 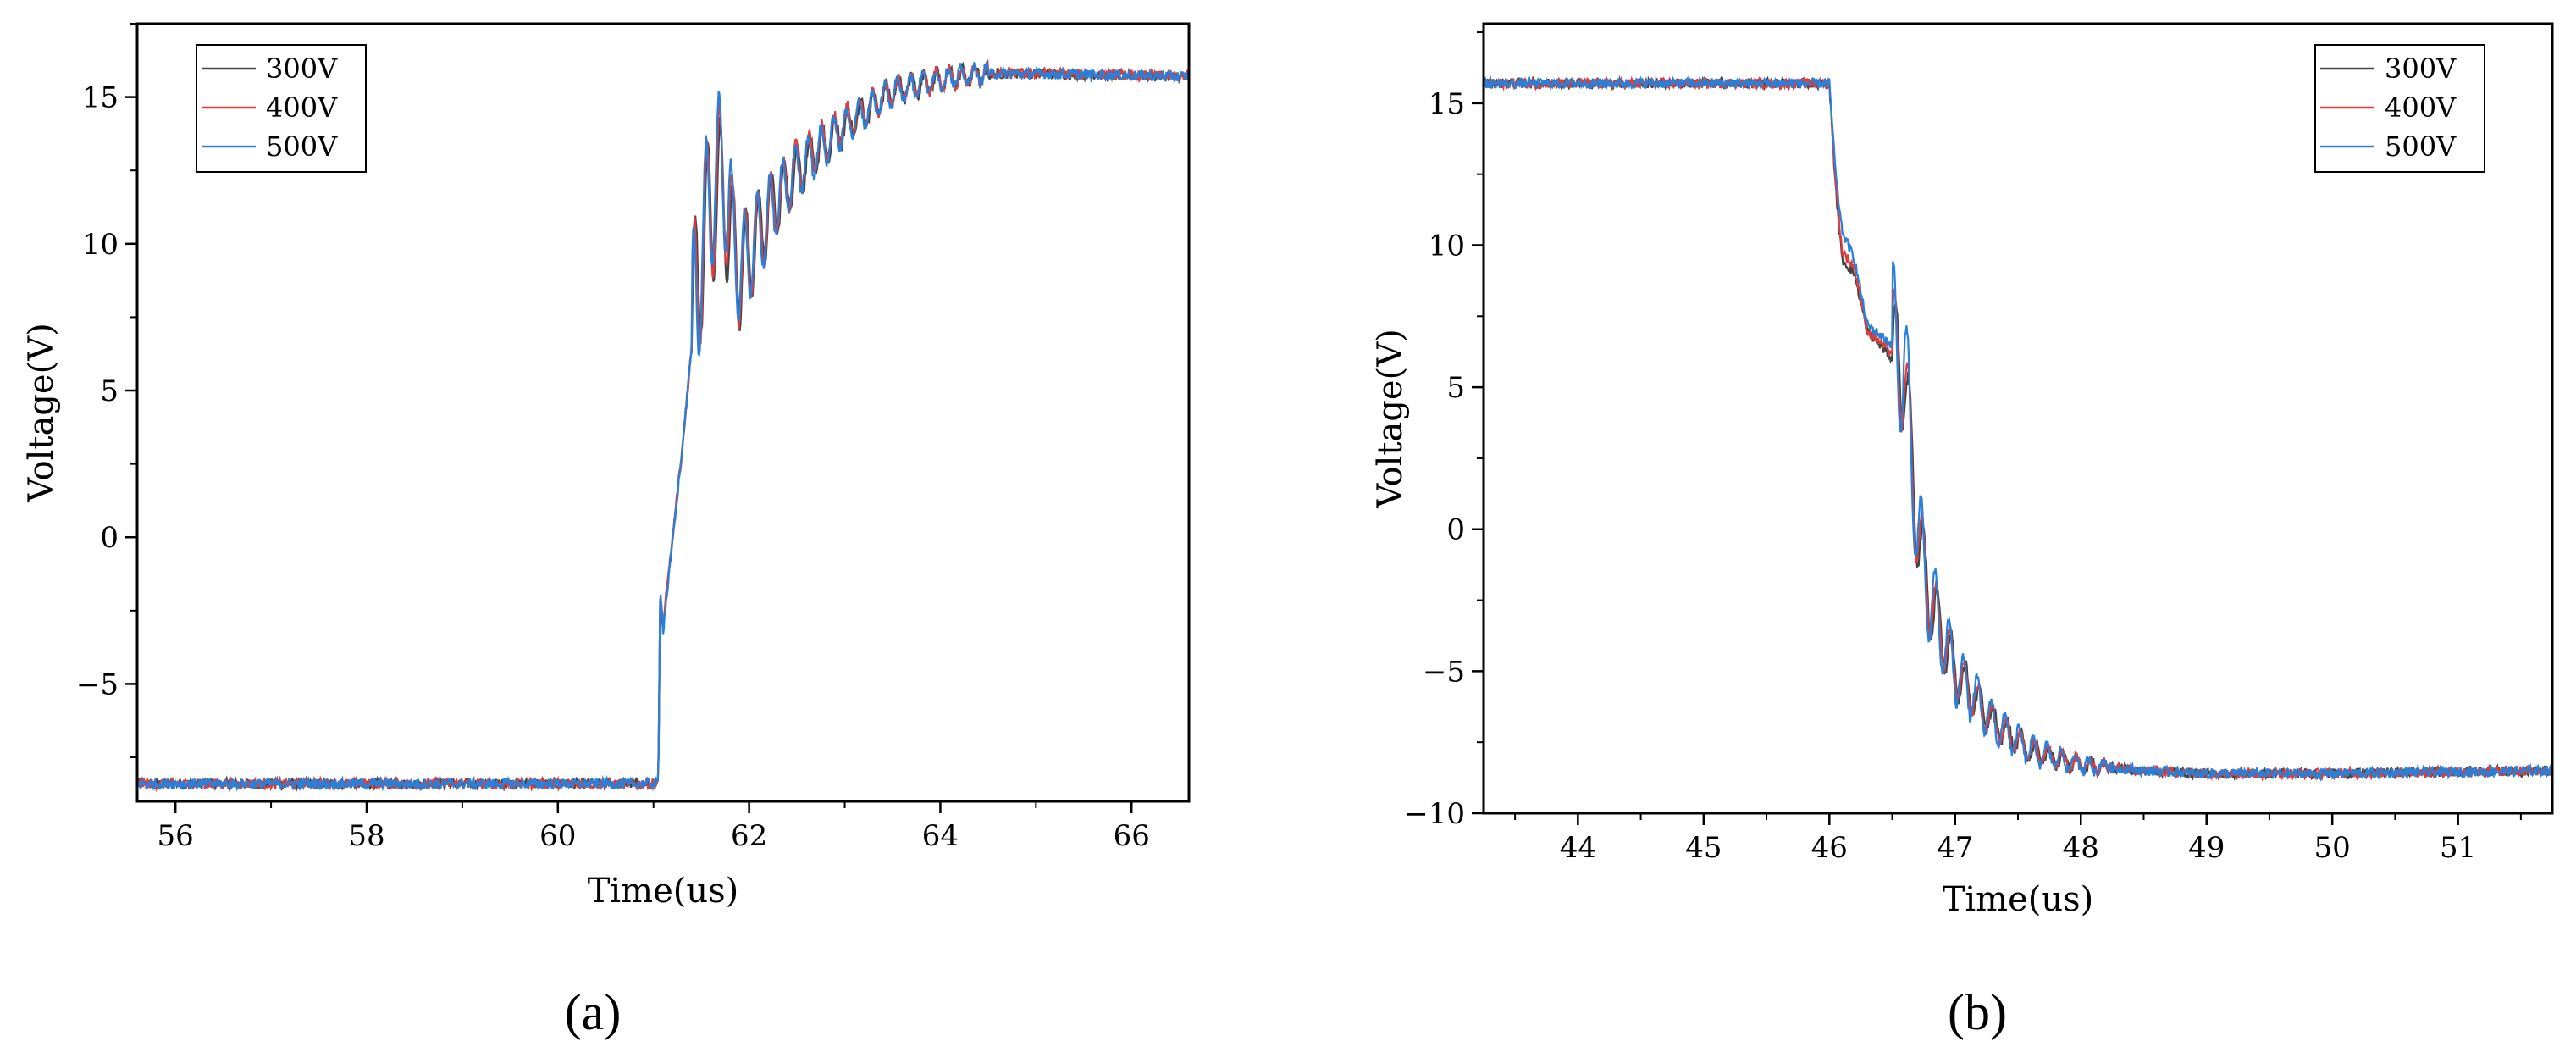 I want to click on x-tick-label: 56, so click(x=176, y=836).